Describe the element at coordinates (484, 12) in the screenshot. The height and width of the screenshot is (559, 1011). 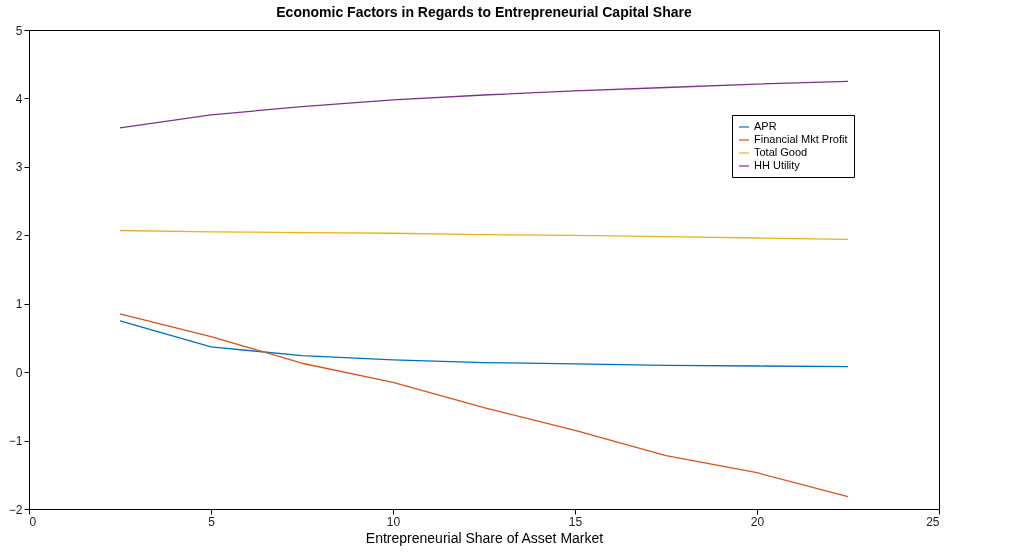
I see `chart-title: Economic Factors in Regards to Entrepreneurial Capital Share` at that location.